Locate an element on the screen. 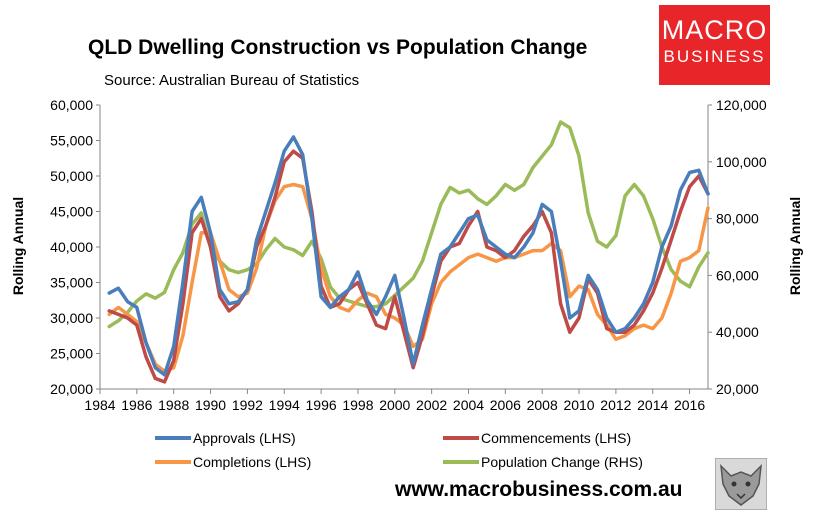  x-tick-label: 1986 is located at coordinates (136, 405).